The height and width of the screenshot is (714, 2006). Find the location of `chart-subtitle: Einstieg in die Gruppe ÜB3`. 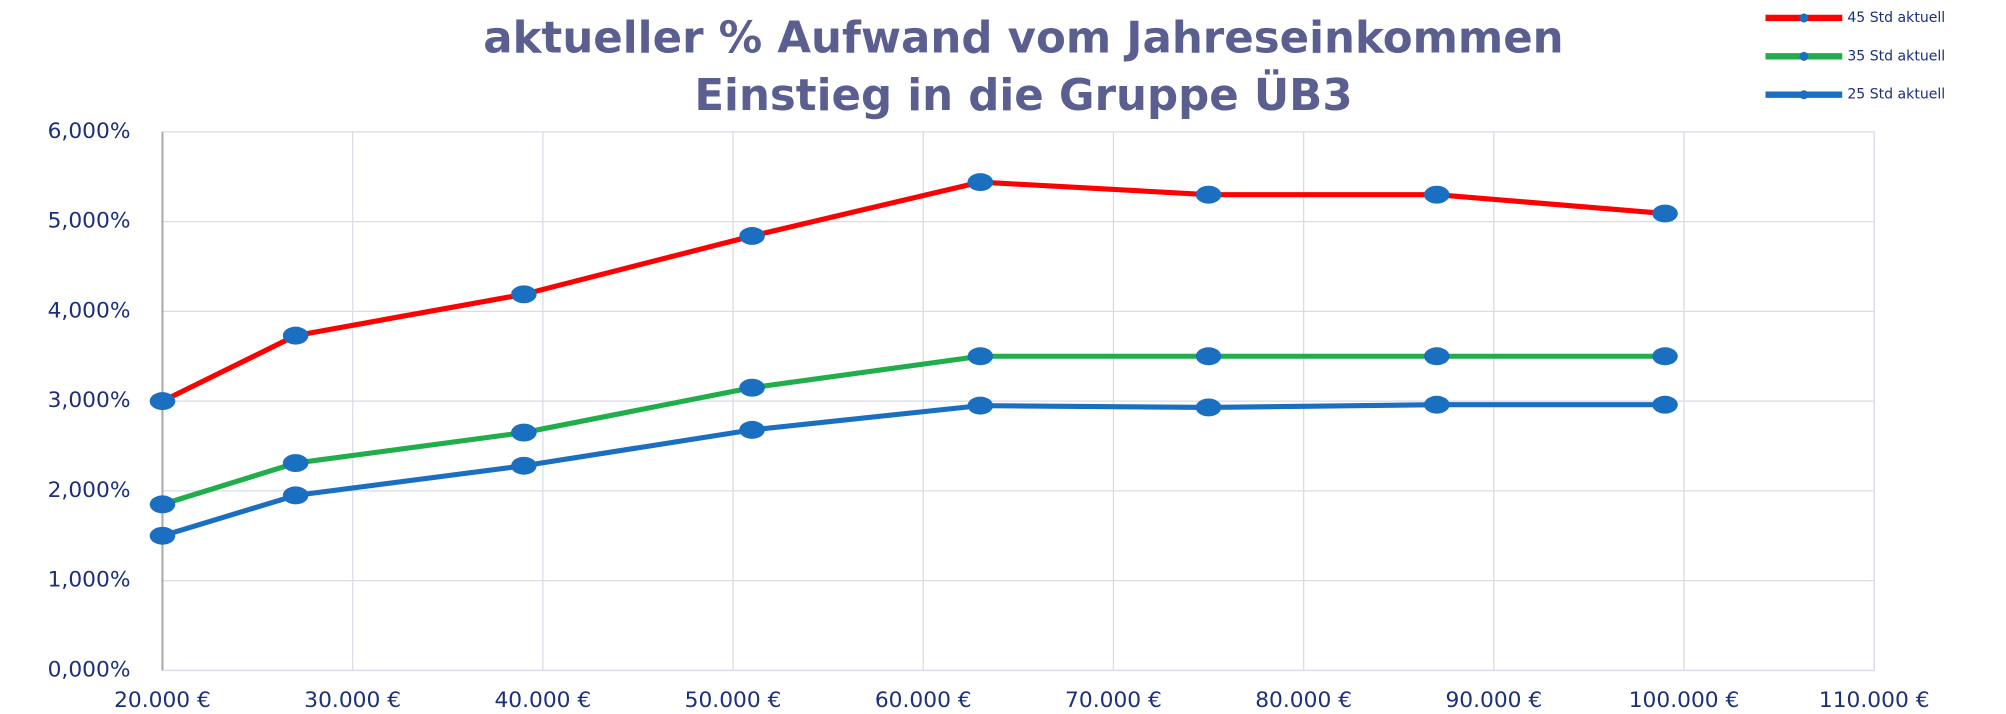

chart-subtitle: Einstieg in die Gruppe ÜB3 is located at coordinates (1023, 95).